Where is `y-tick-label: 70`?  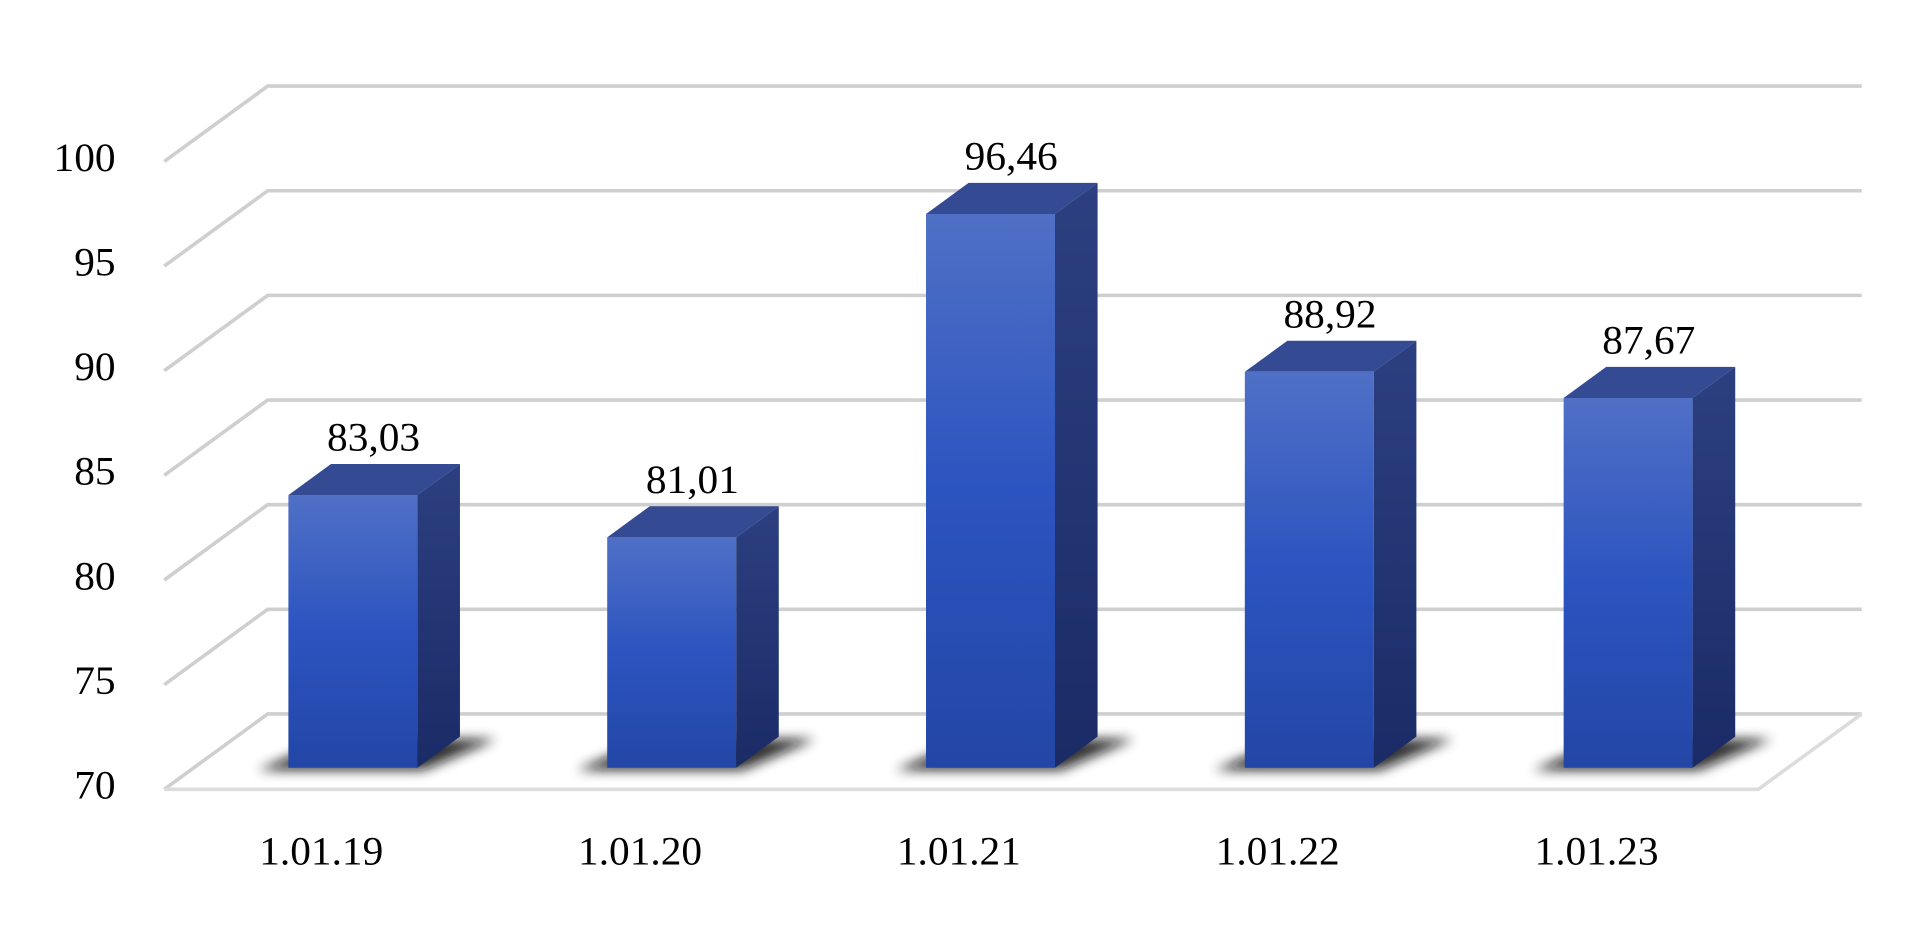 y-tick-label: 70 is located at coordinates (94, 785).